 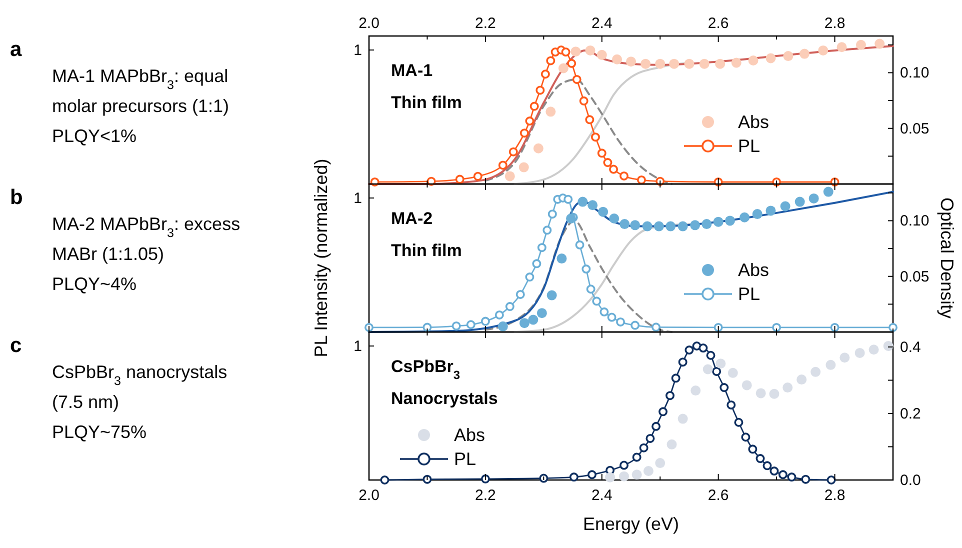 I want to click on text: PLQY~4%, so click(x=94, y=284).